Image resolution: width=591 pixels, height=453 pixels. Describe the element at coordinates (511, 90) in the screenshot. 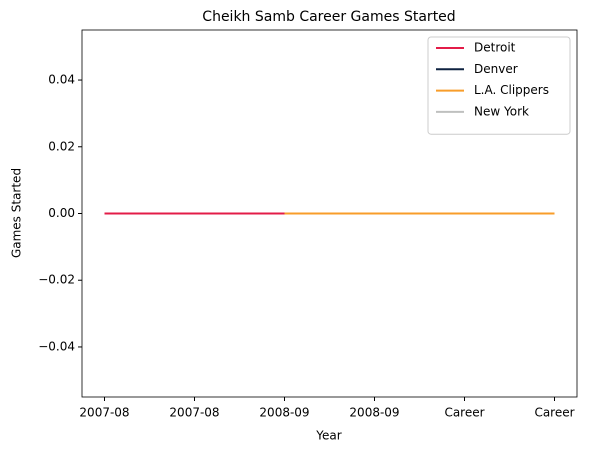

I see `legend-label: L.A. Clippers` at that location.